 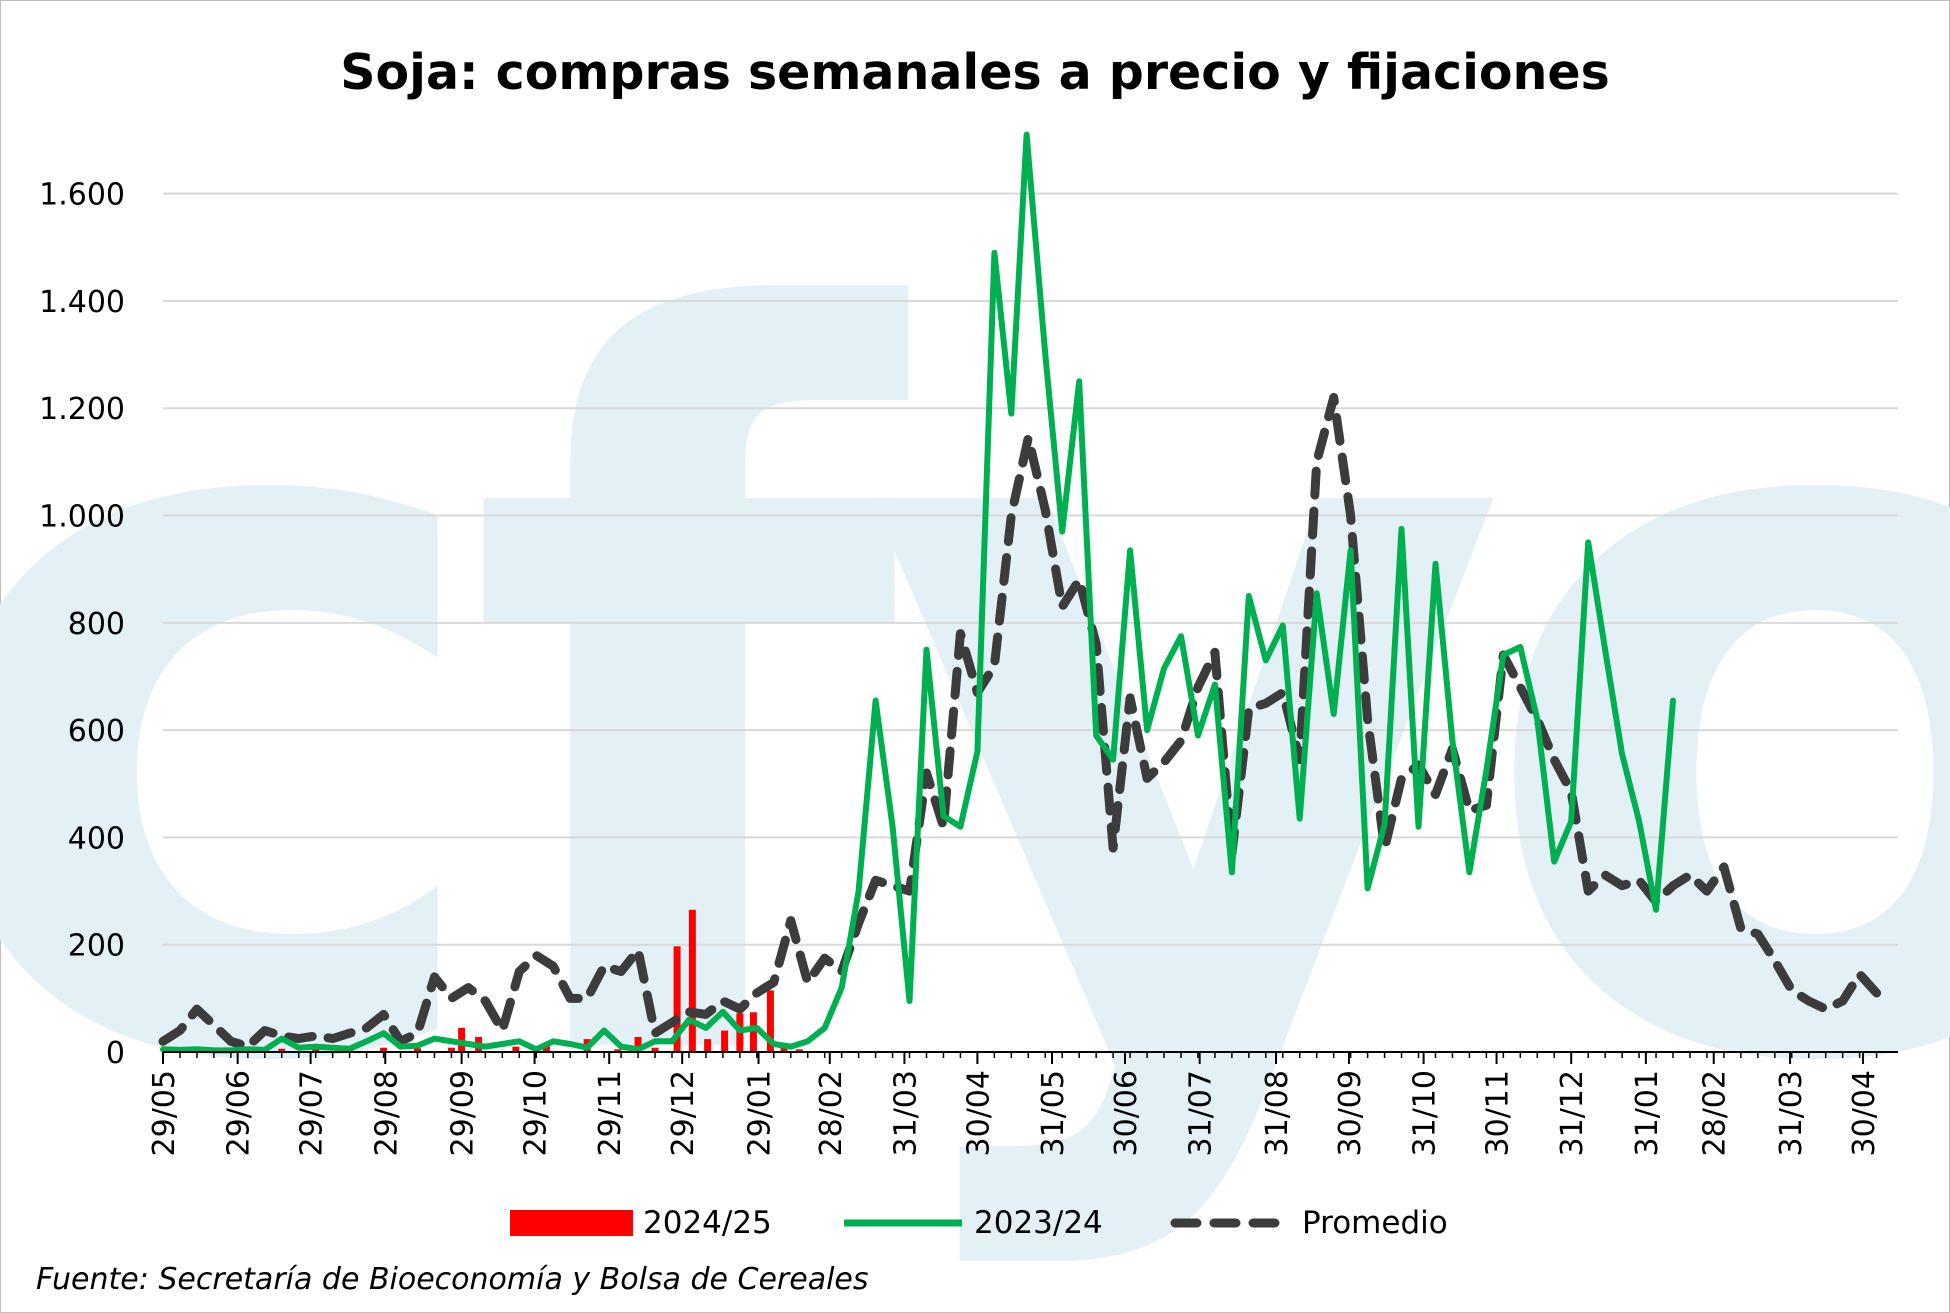 I want to click on x-tick-label: 29/10, so click(x=536, y=1113).